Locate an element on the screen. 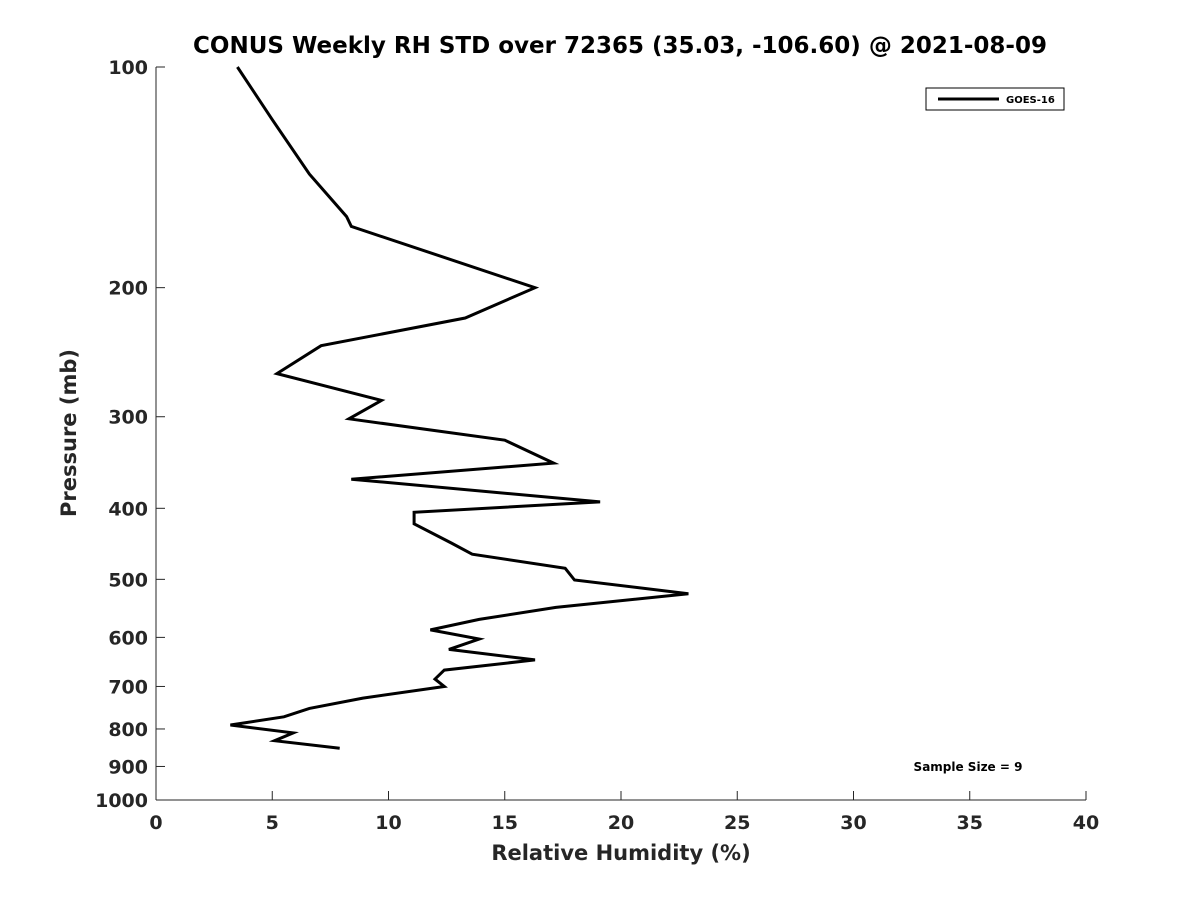  x-tick-label: 20 is located at coordinates (621, 823).